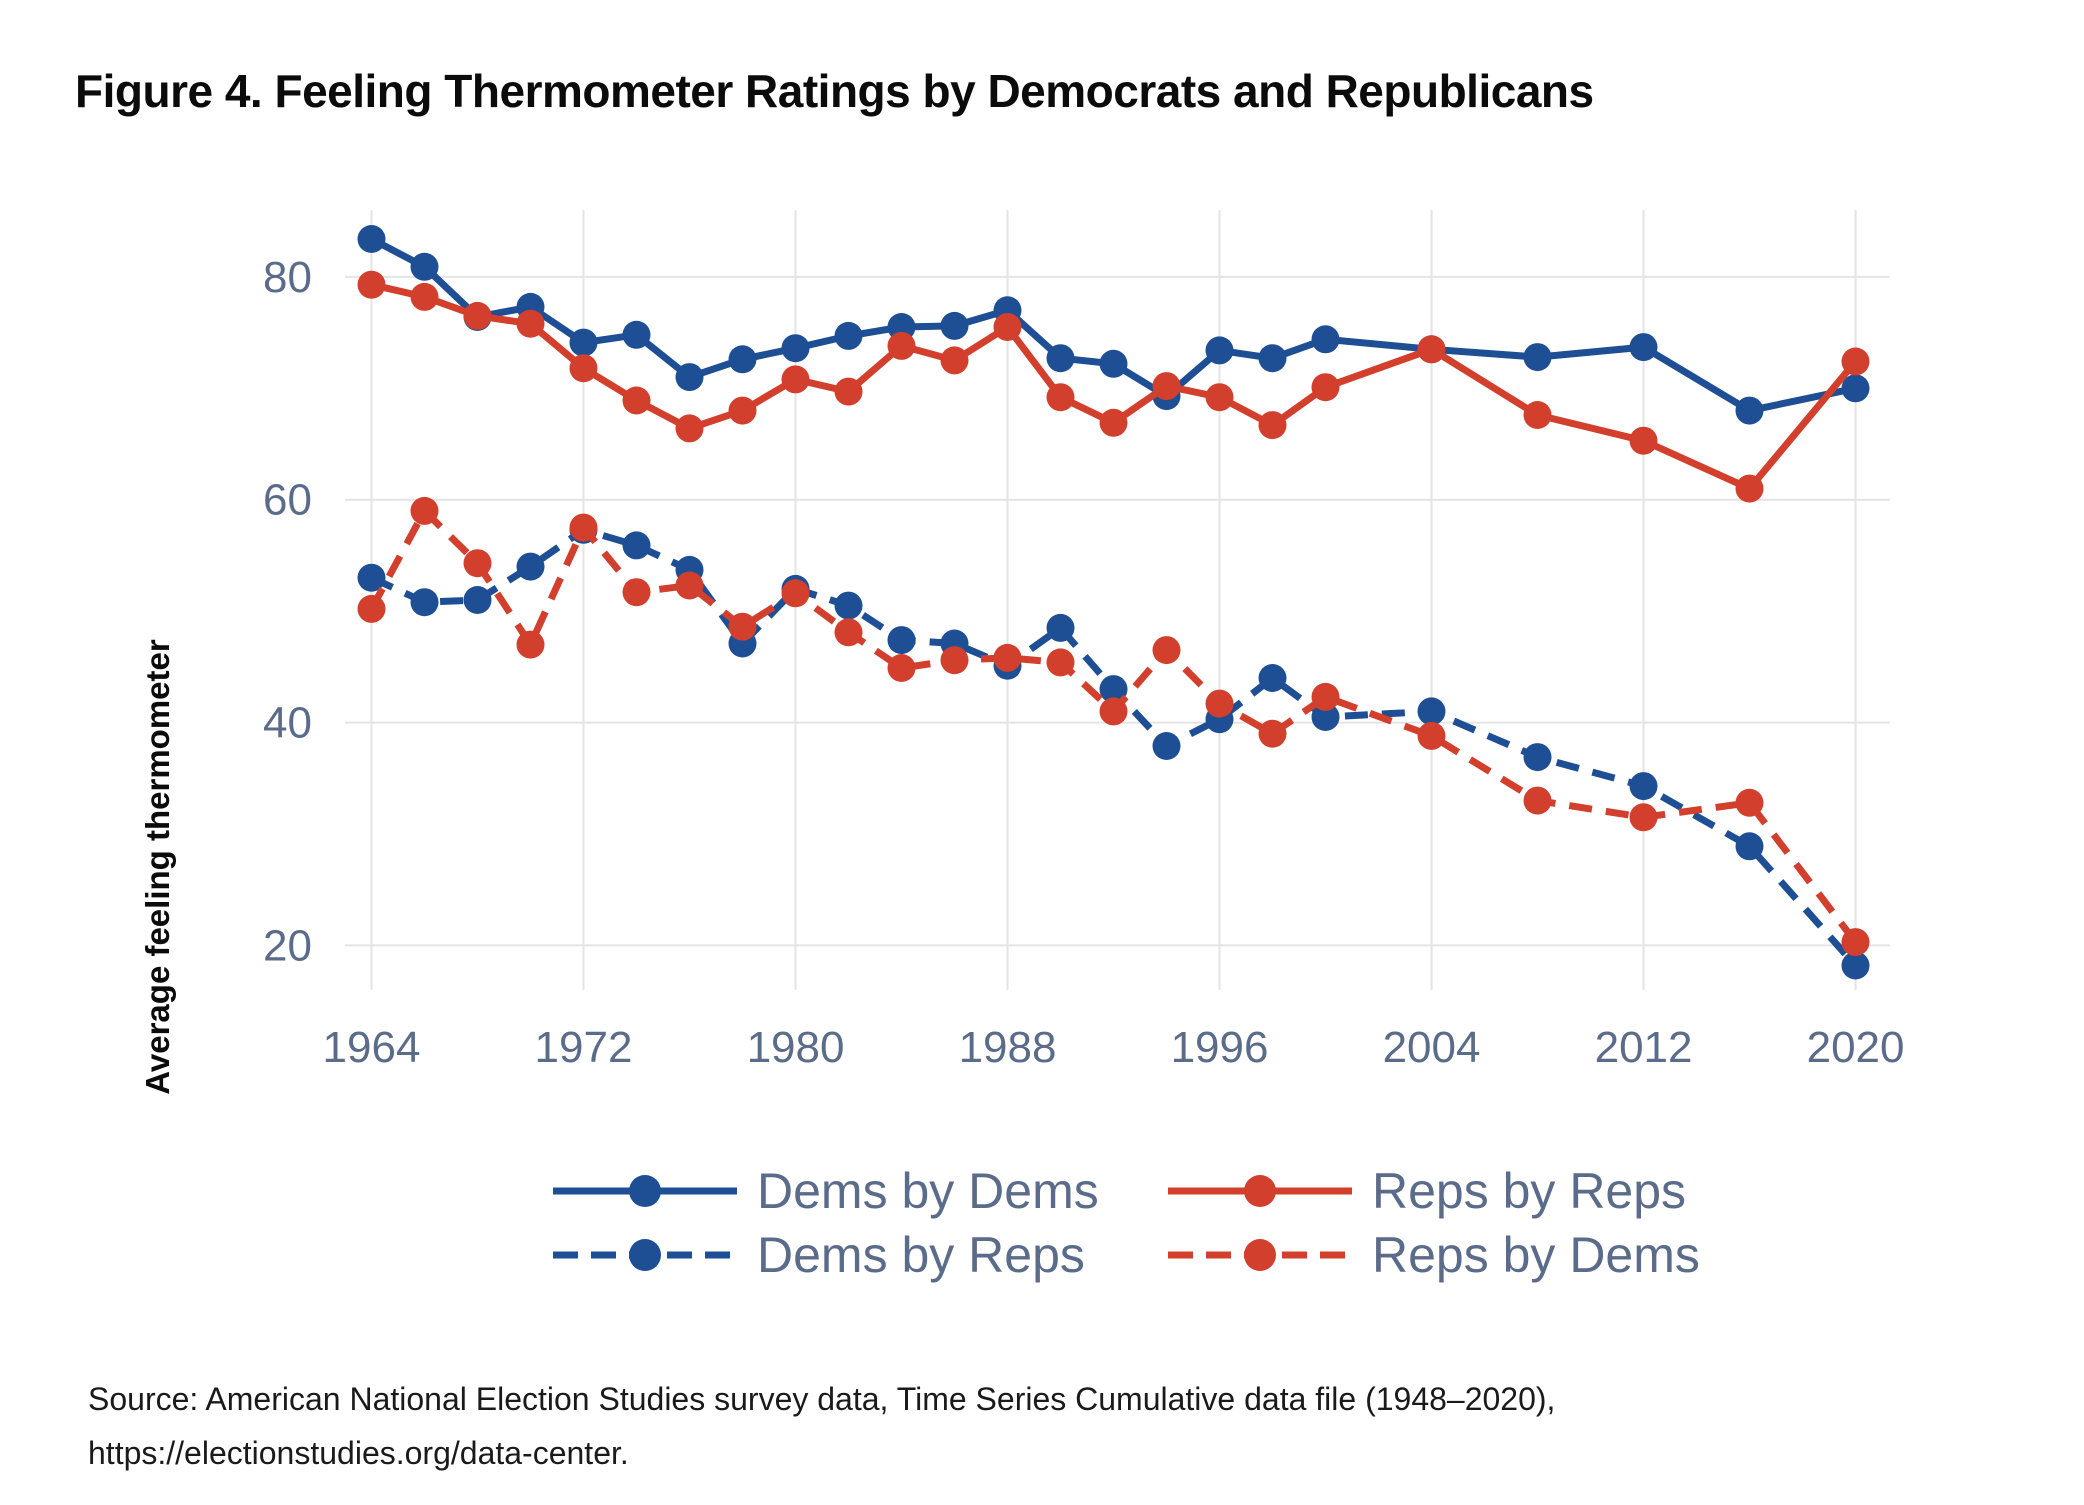  What do you see at coordinates (1008, 1047) in the screenshot?
I see `x-tick-label: 1988` at bounding box center [1008, 1047].